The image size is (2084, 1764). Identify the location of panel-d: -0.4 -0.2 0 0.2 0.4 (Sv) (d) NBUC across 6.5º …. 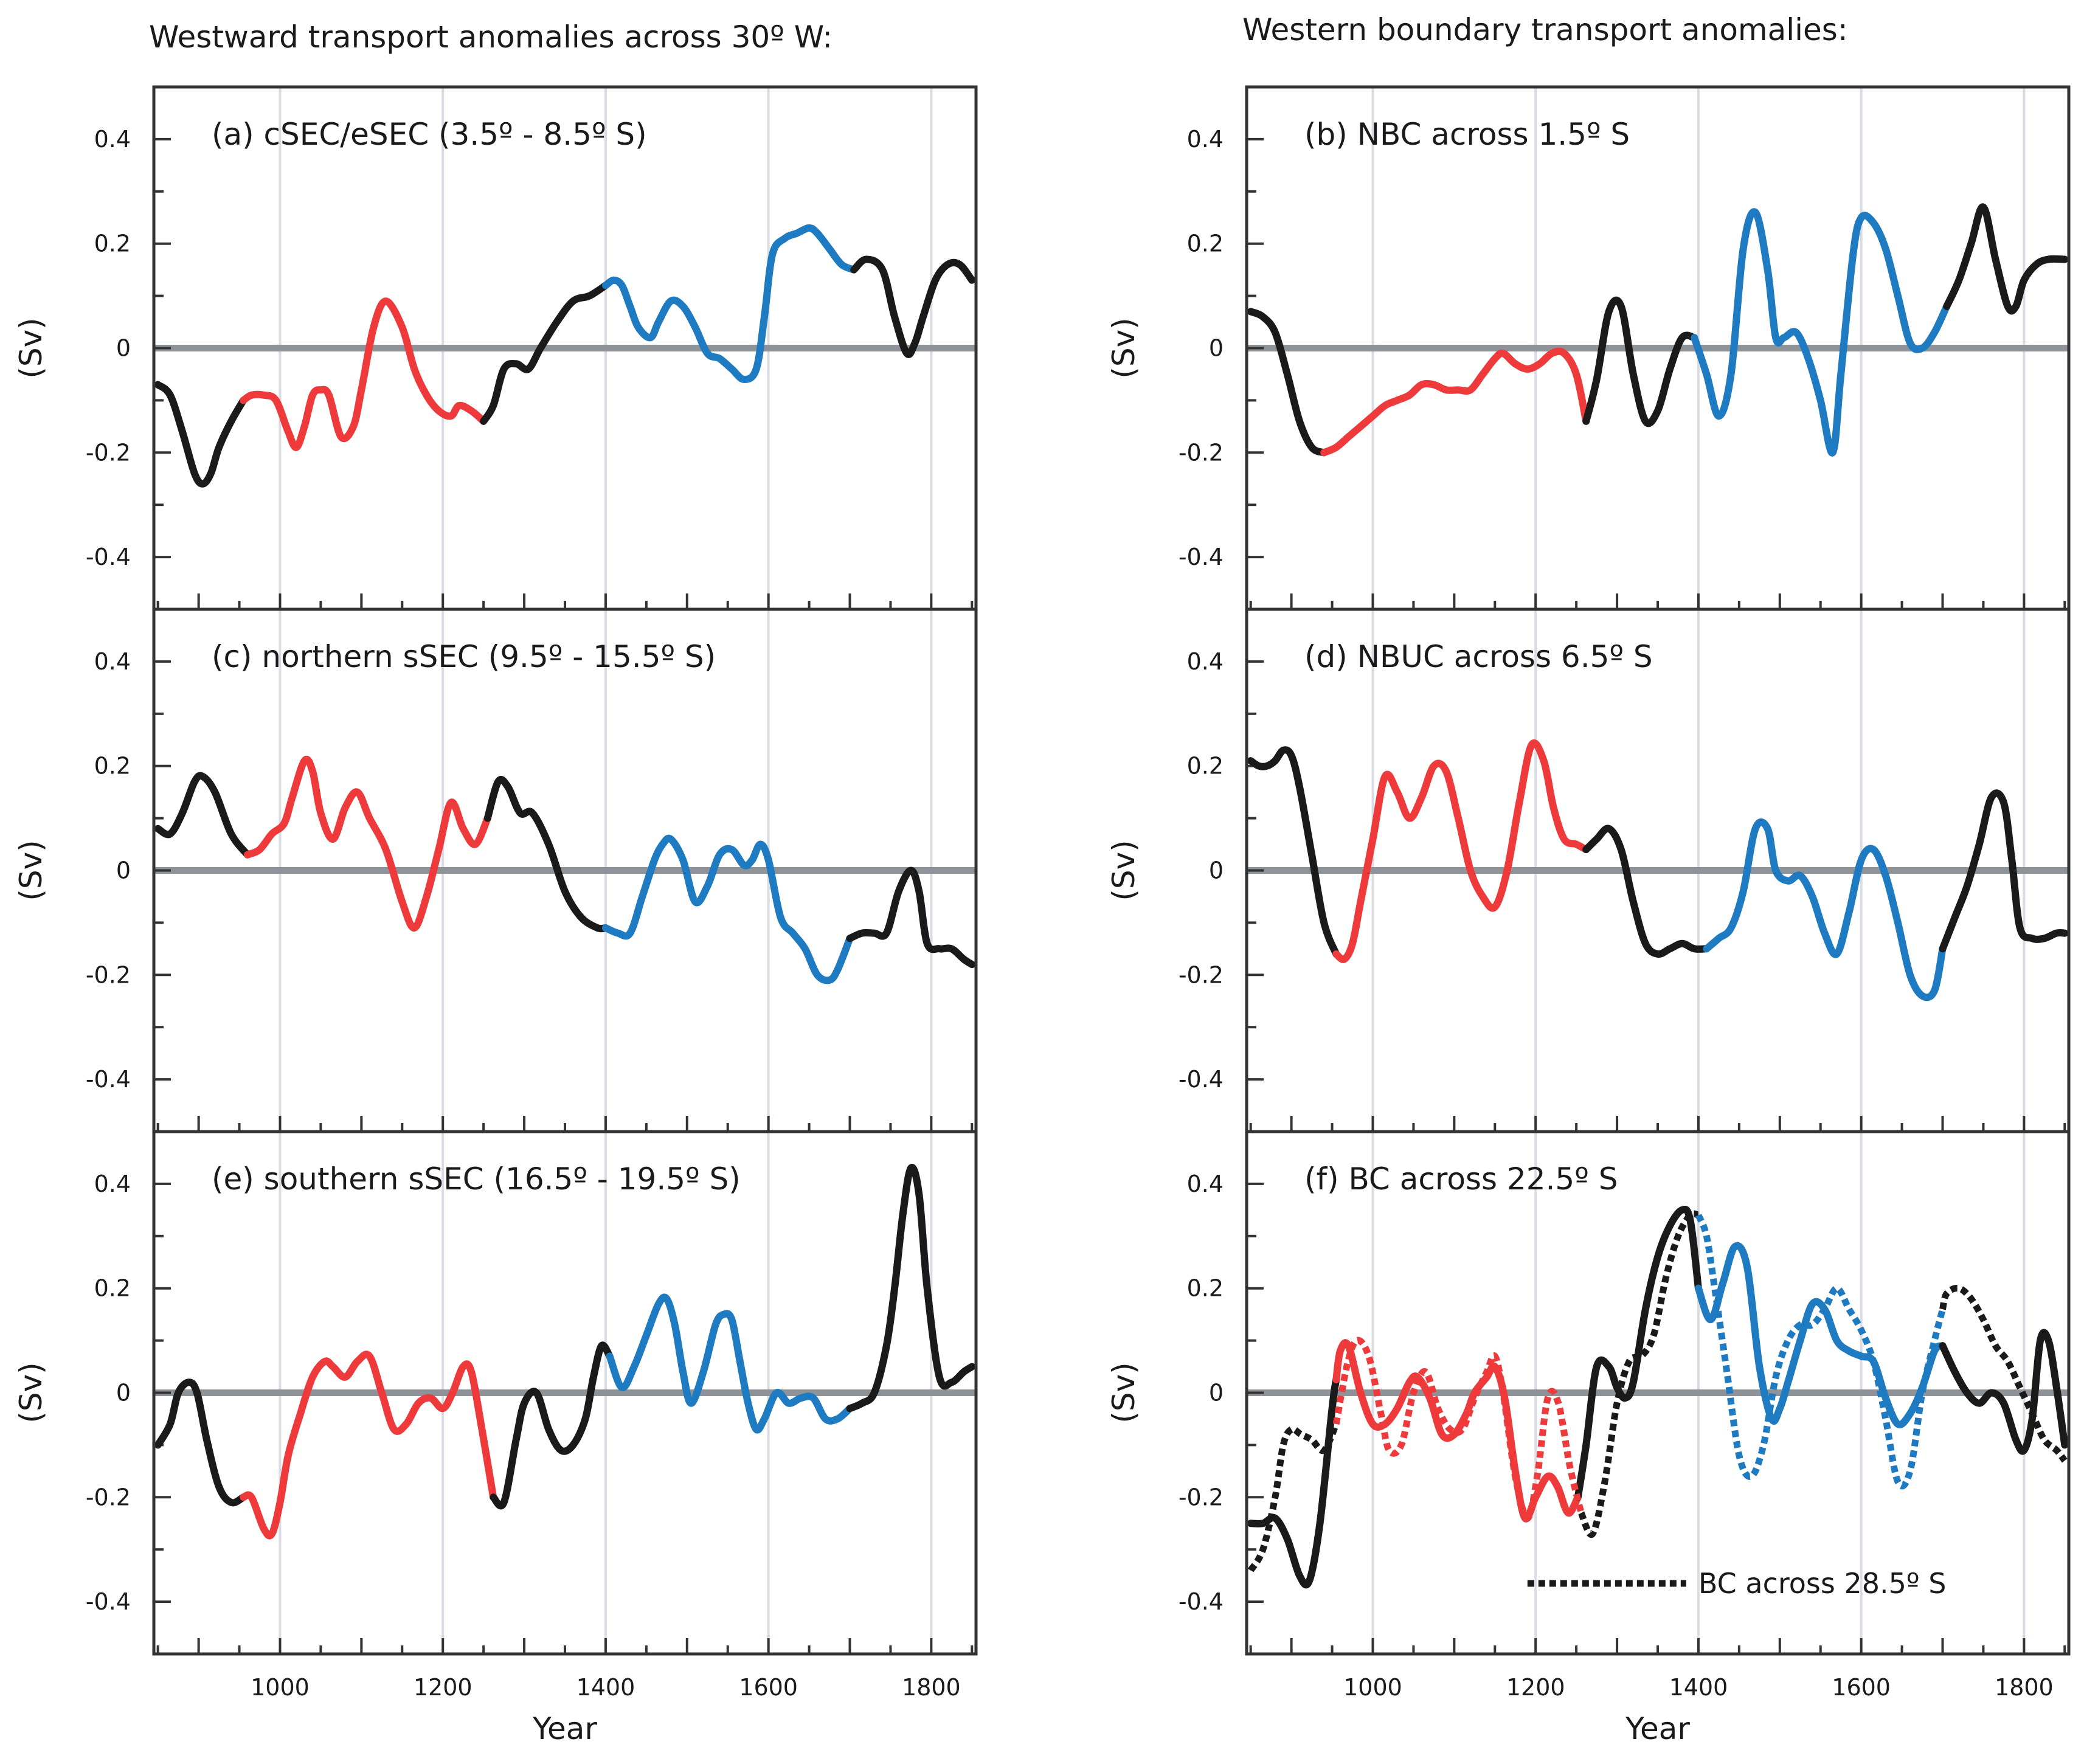
(1588, 870).